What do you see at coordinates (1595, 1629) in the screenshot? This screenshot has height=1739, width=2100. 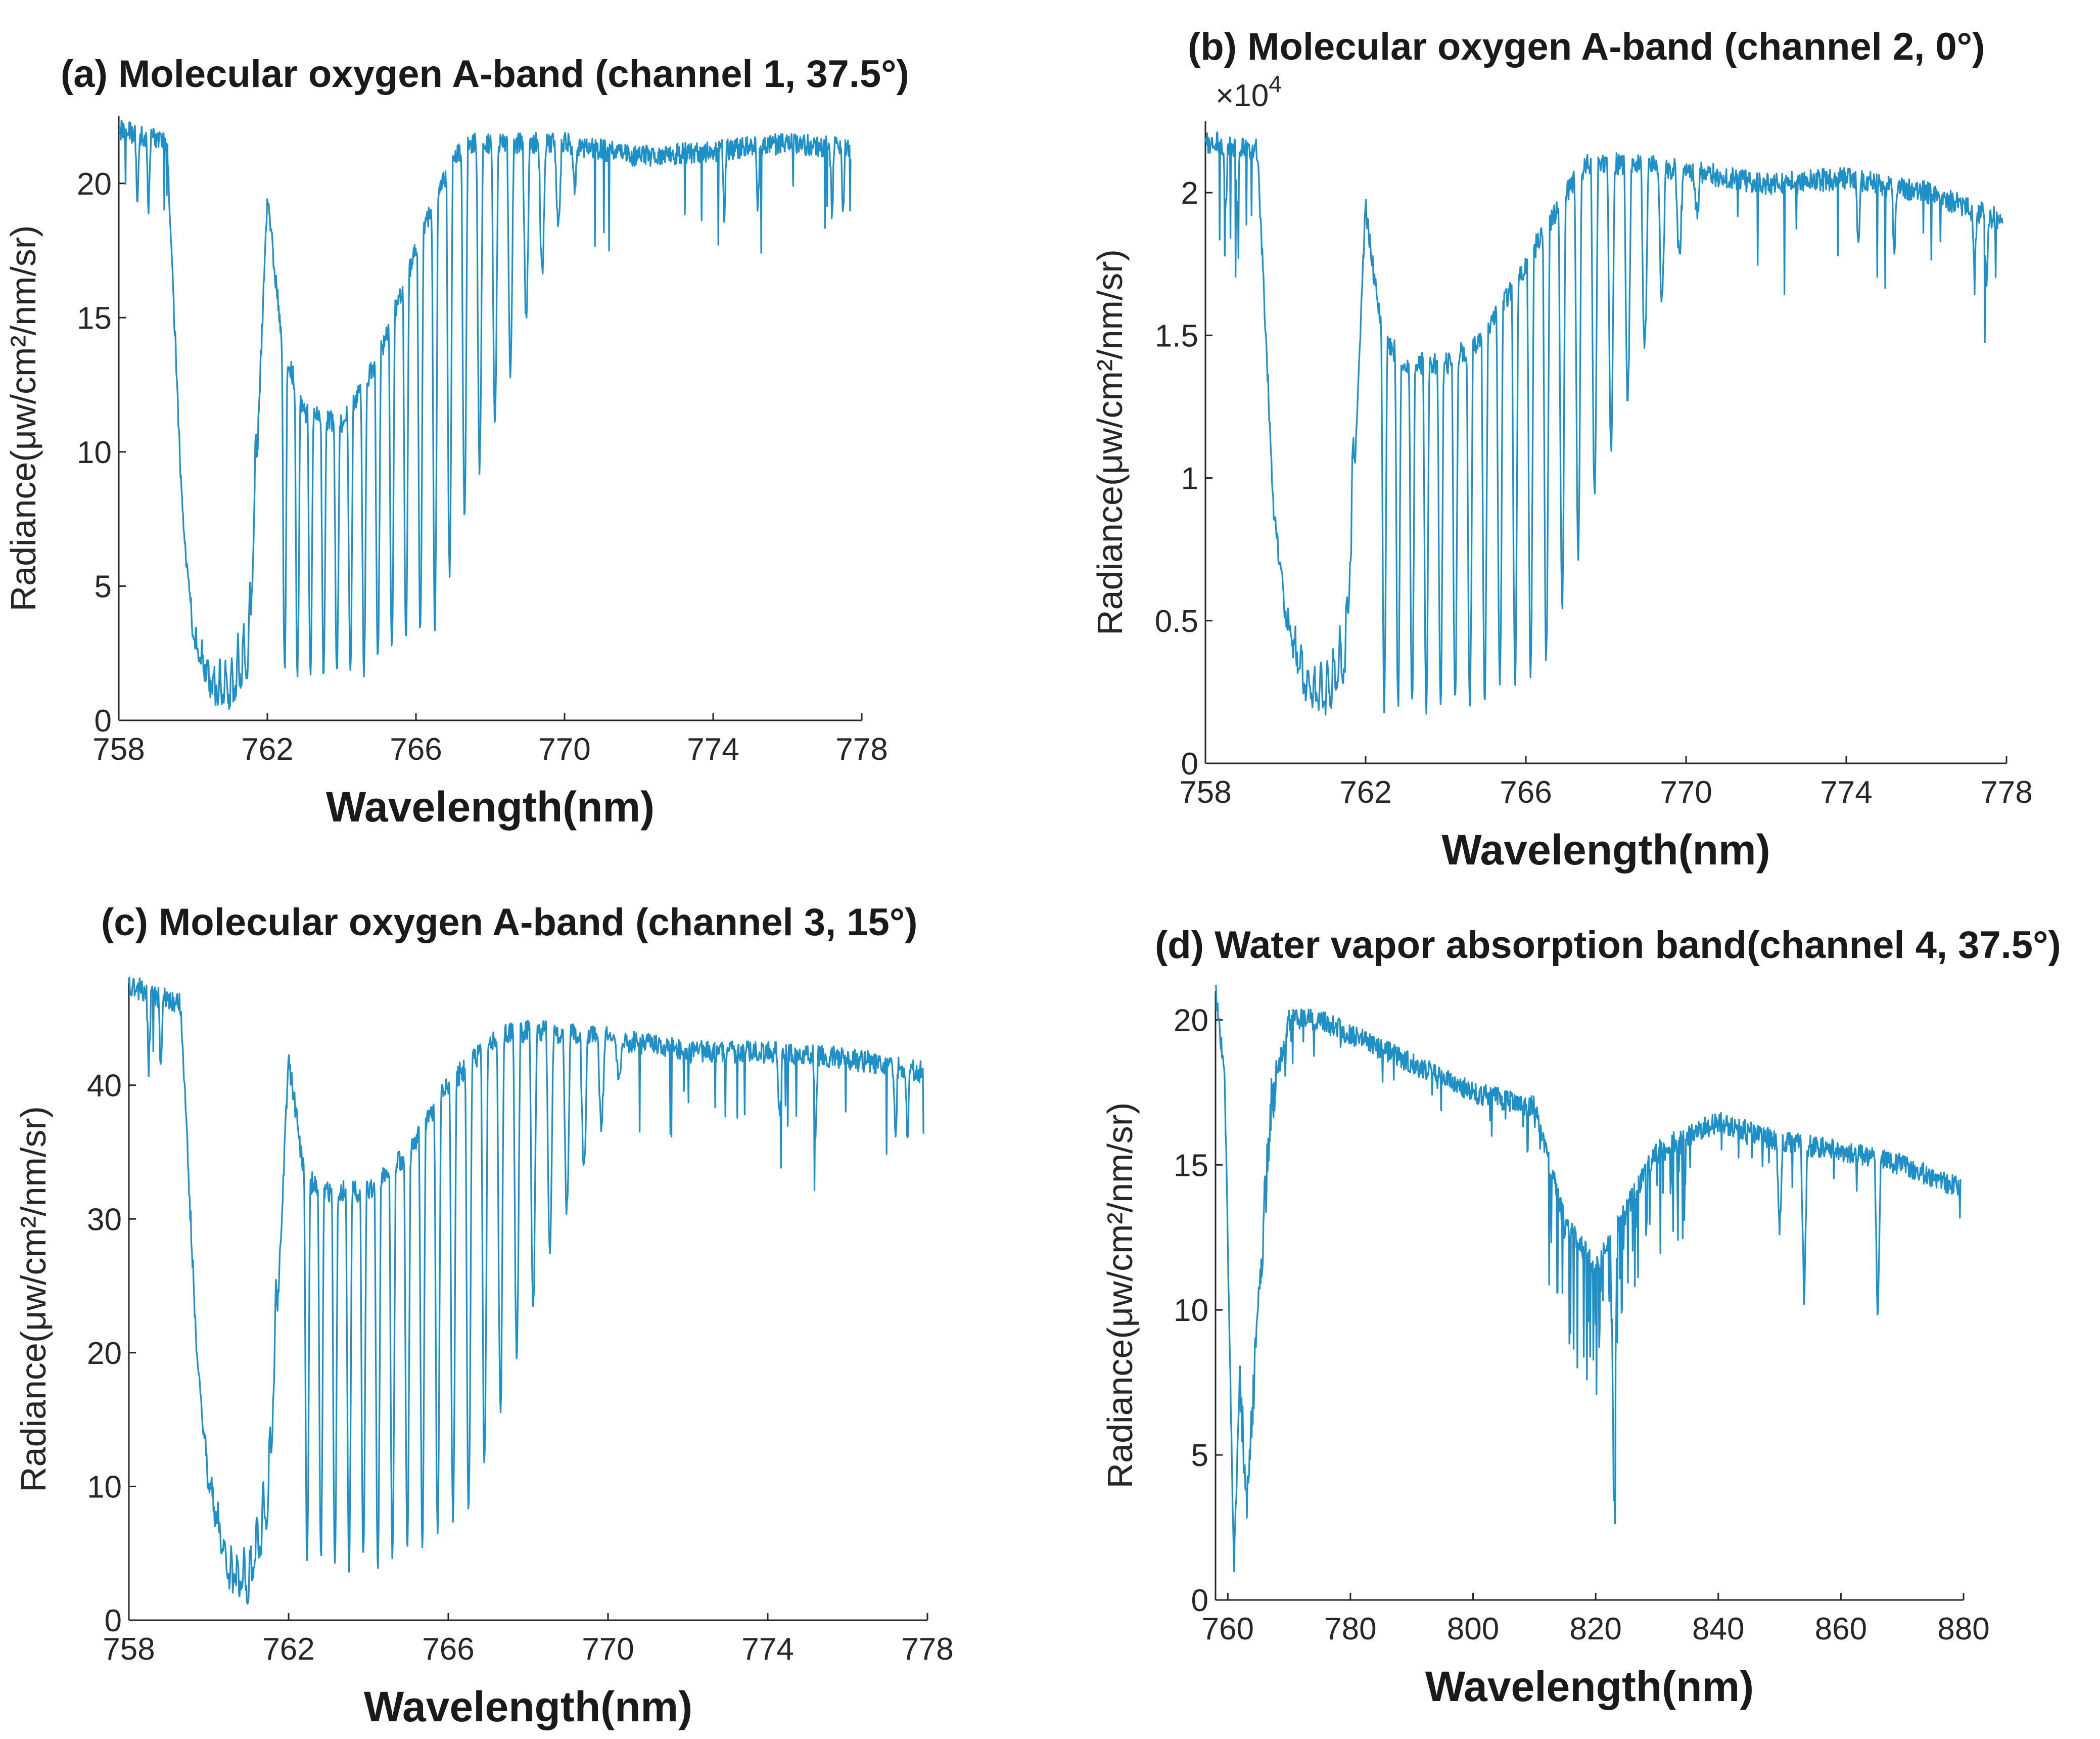 I see `x-tick-label: 820` at bounding box center [1595, 1629].